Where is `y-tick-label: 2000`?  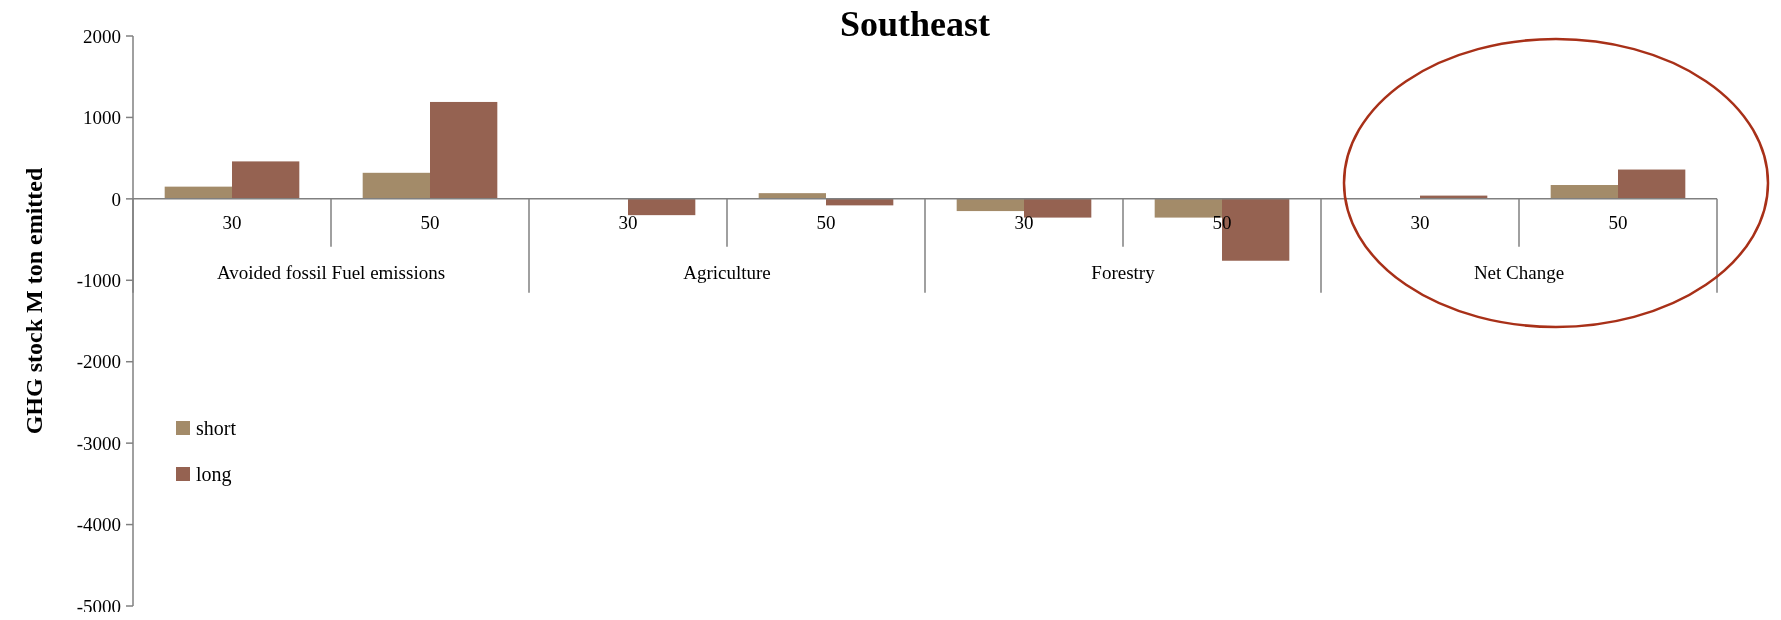
y-tick-label: 2000 is located at coordinates (102, 36).